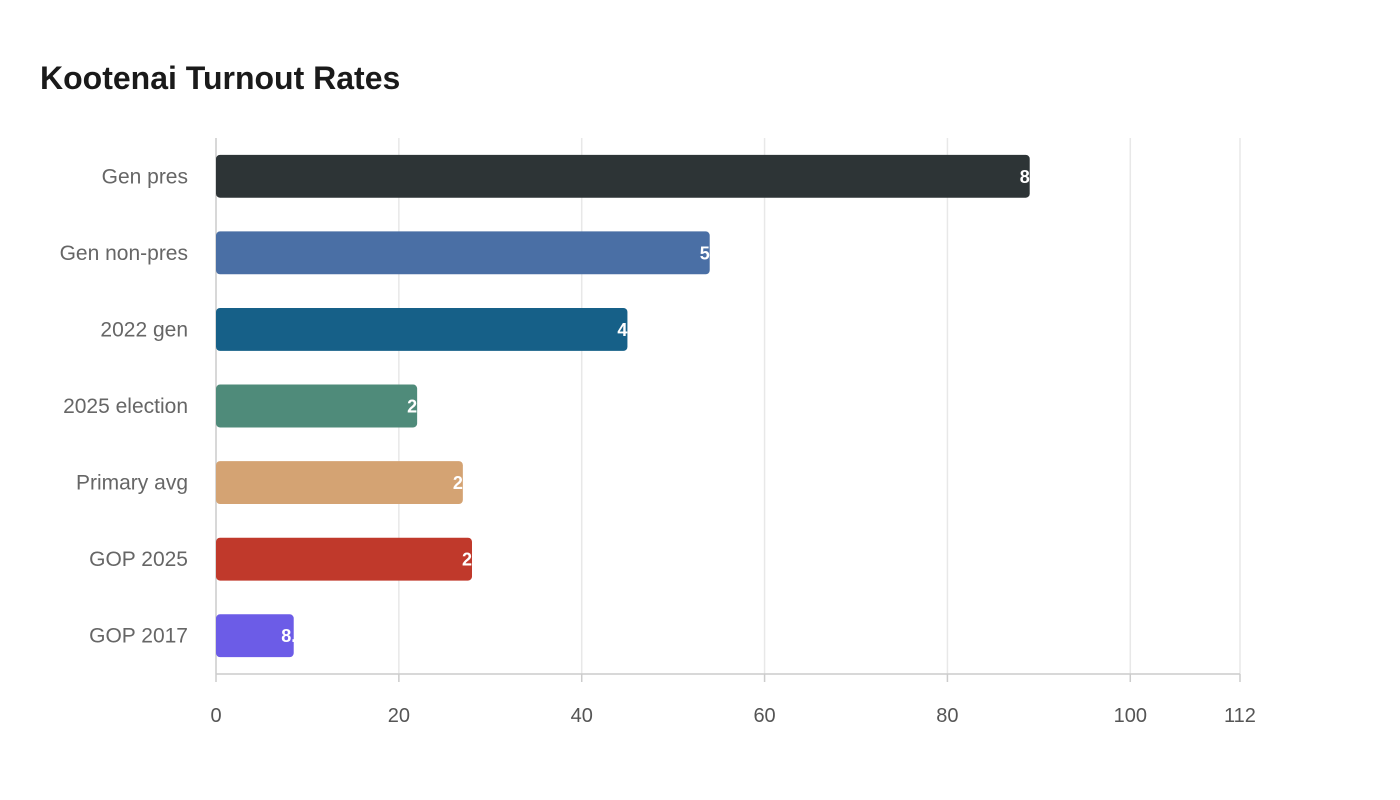 The height and width of the screenshot is (800, 1400). I want to click on category-label: Gen non-pres, so click(124, 253).